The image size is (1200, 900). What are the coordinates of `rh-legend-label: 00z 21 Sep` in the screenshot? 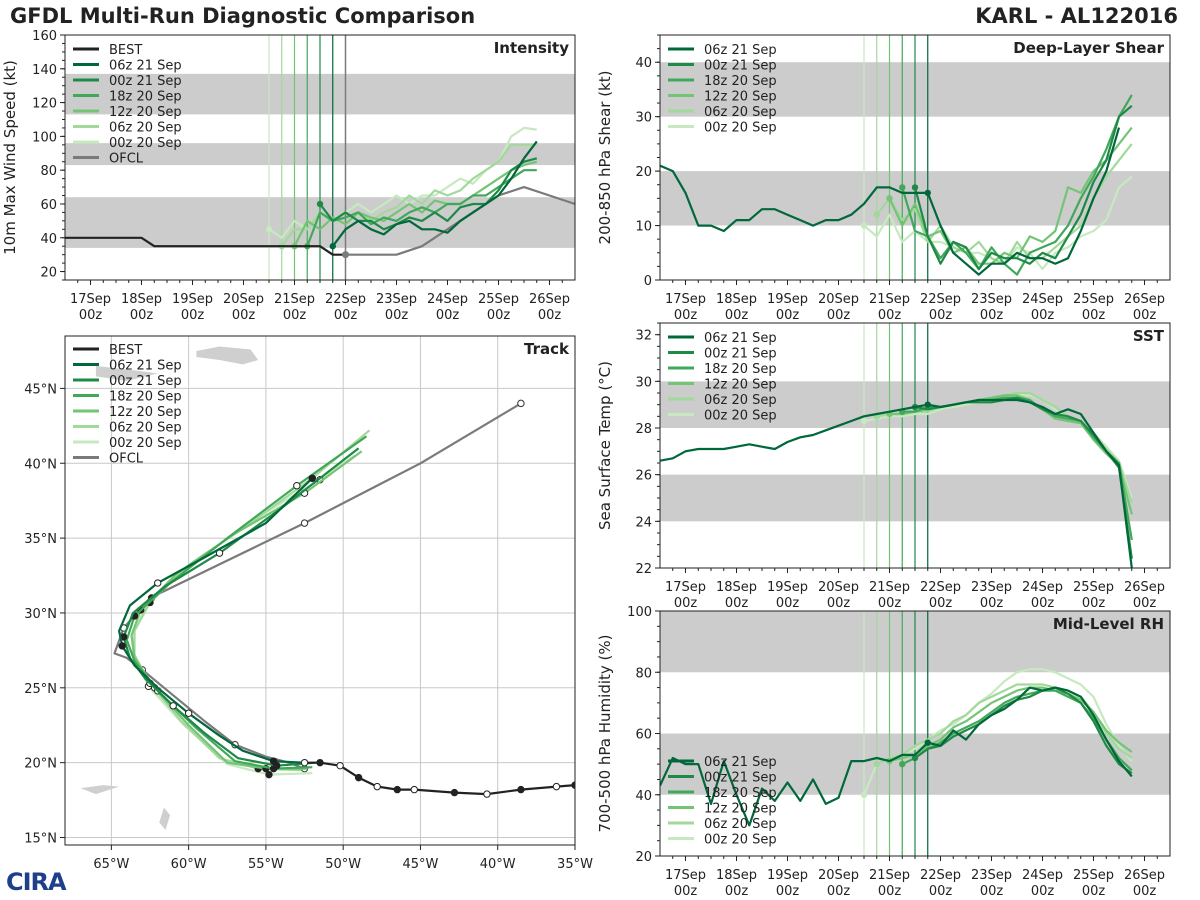 It's located at (740, 778).